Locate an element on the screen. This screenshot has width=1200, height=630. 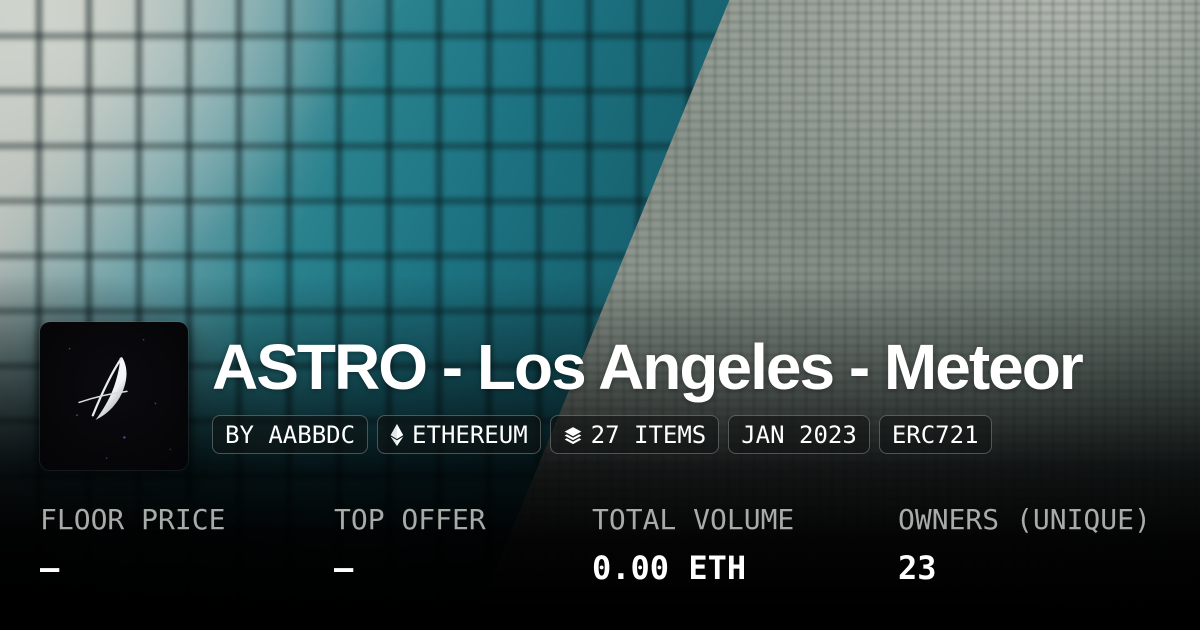
badge-items-label: 27 ITEMS is located at coordinates (648, 434).